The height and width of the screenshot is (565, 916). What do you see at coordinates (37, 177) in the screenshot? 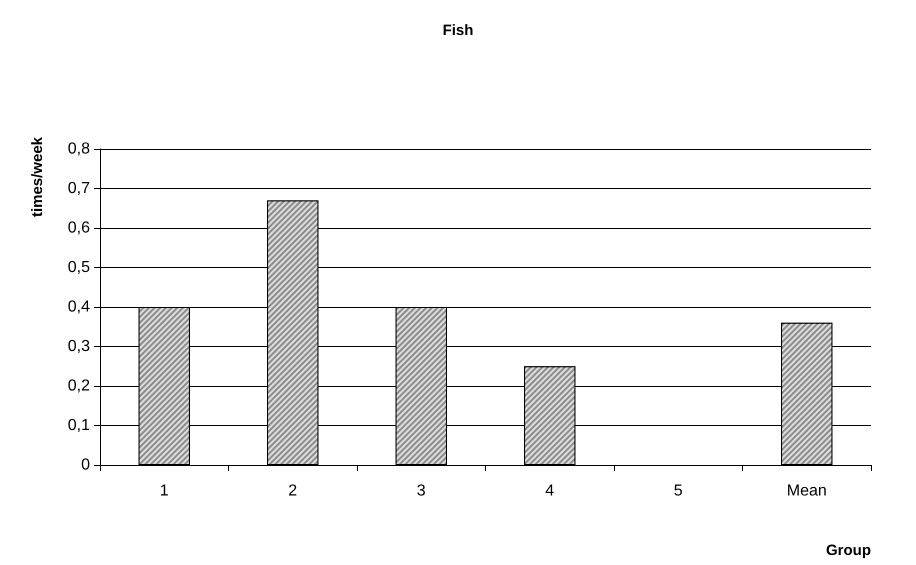
I see `y-axis-title: times/week` at bounding box center [37, 177].